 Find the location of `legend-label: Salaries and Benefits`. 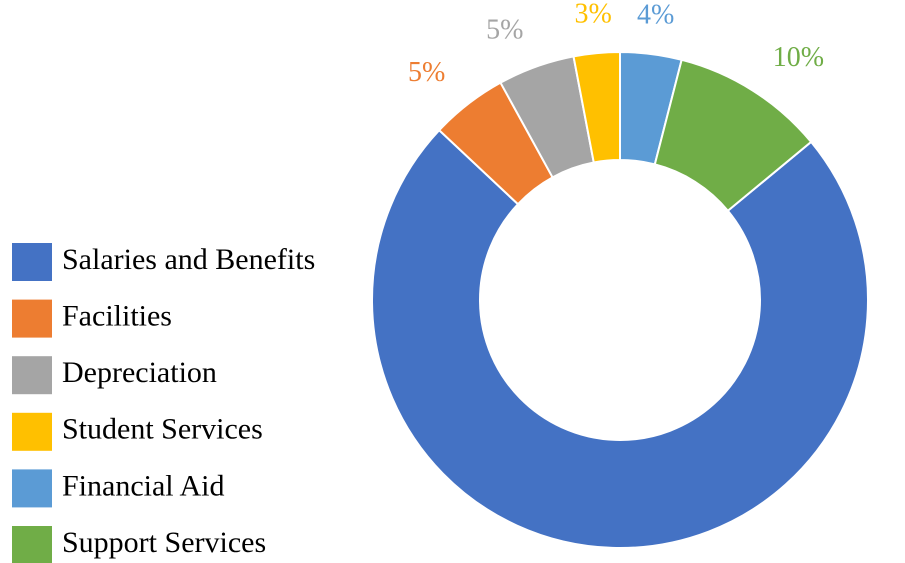

legend-label: Salaries and Benefits is located at coordinates (188, 259).